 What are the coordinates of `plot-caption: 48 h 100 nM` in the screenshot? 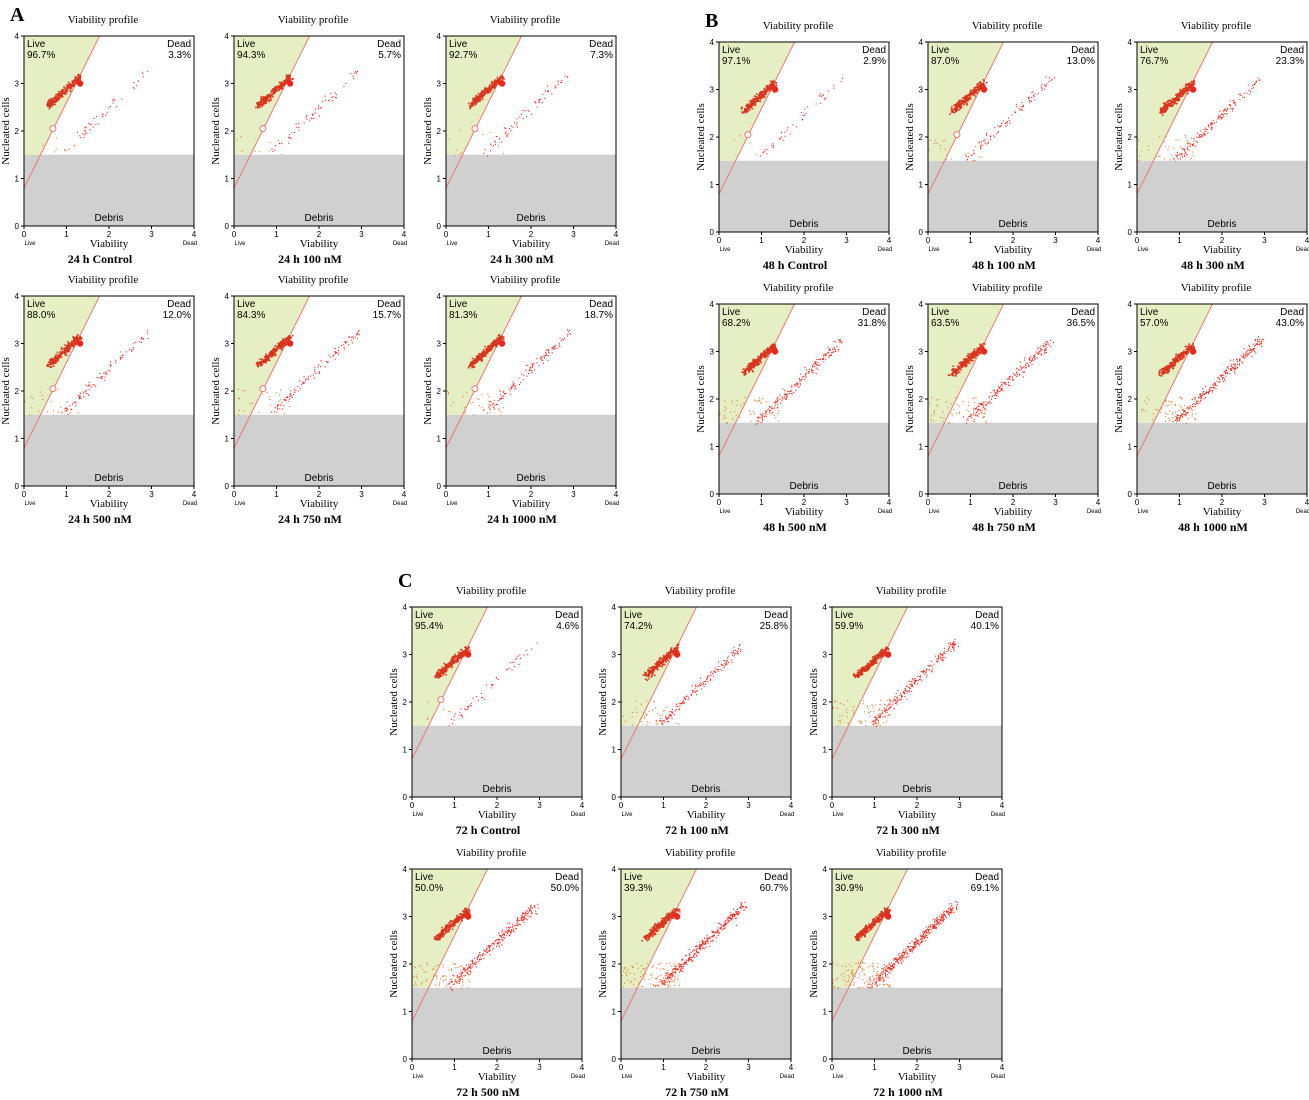 It's located at (1004, 265).